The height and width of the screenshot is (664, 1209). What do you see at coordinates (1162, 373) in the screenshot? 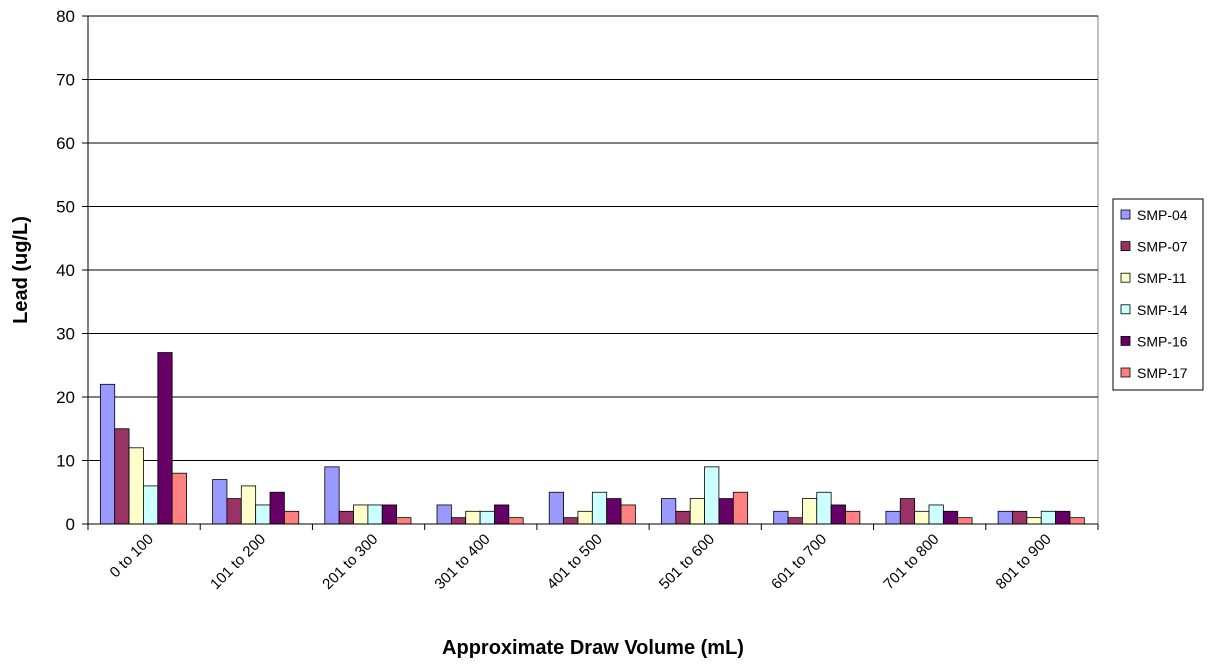
I see `legend-label-smp-17: SMP-17` at bounding box center [1162, 373].